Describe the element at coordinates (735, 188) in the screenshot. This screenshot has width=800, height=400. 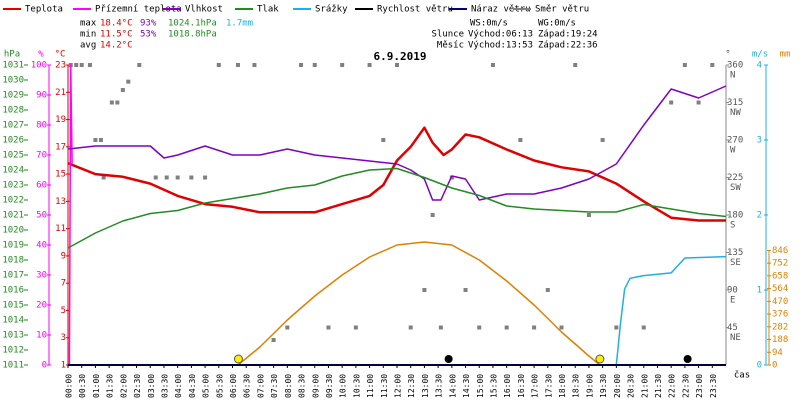
I see `dir-tick-sub: SW` at that location.